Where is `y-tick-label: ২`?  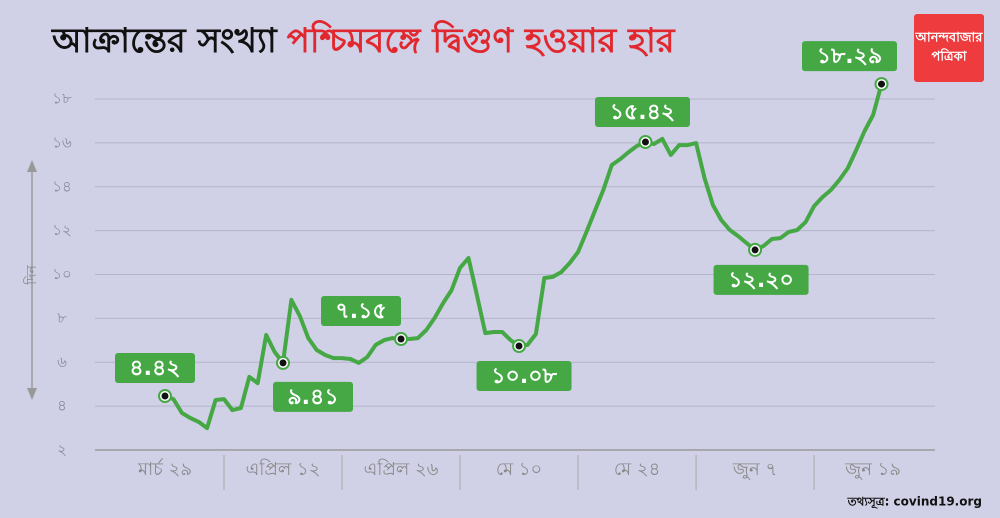
y-tick-label: ২ is located at coordinates (62, 450).